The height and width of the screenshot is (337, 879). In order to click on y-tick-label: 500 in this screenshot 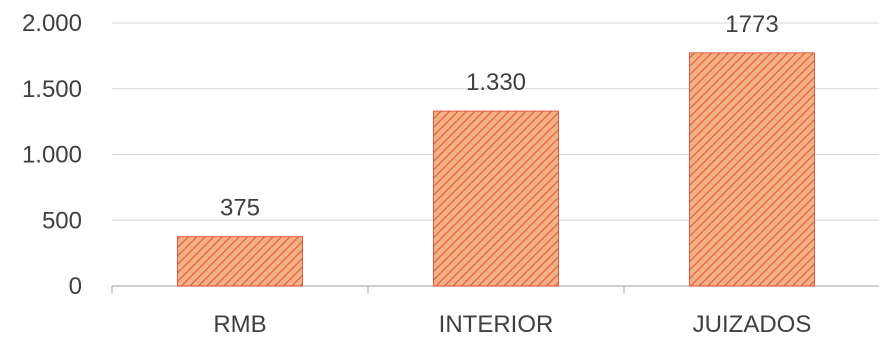, I will do `click(62, 220)`.